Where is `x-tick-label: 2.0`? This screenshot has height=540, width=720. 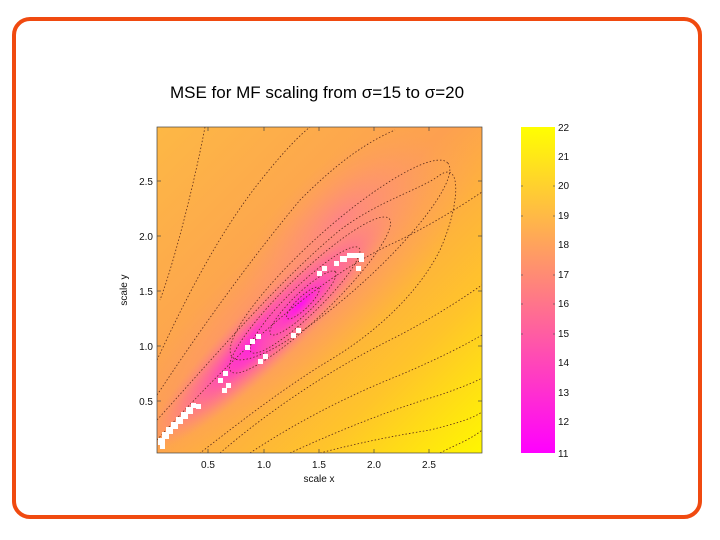 x-tick-label: 2.0 is located at coordinates (374, 465).